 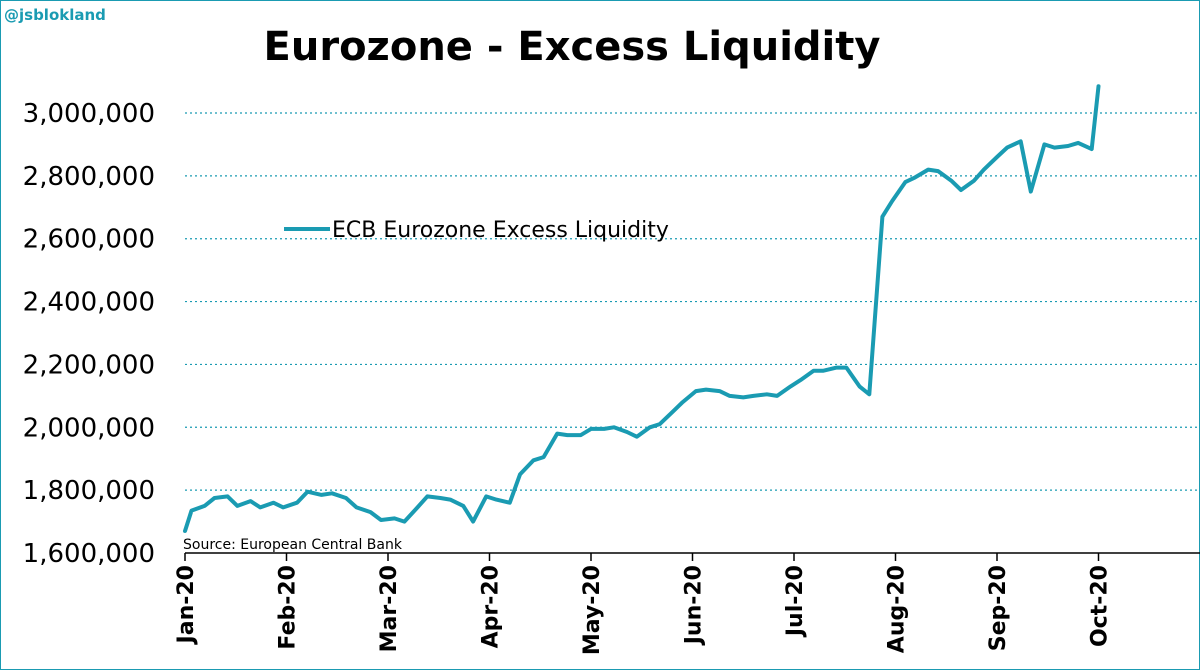 I want to click on x-tick-label: Oct-20, so click(x=1100, y=606).